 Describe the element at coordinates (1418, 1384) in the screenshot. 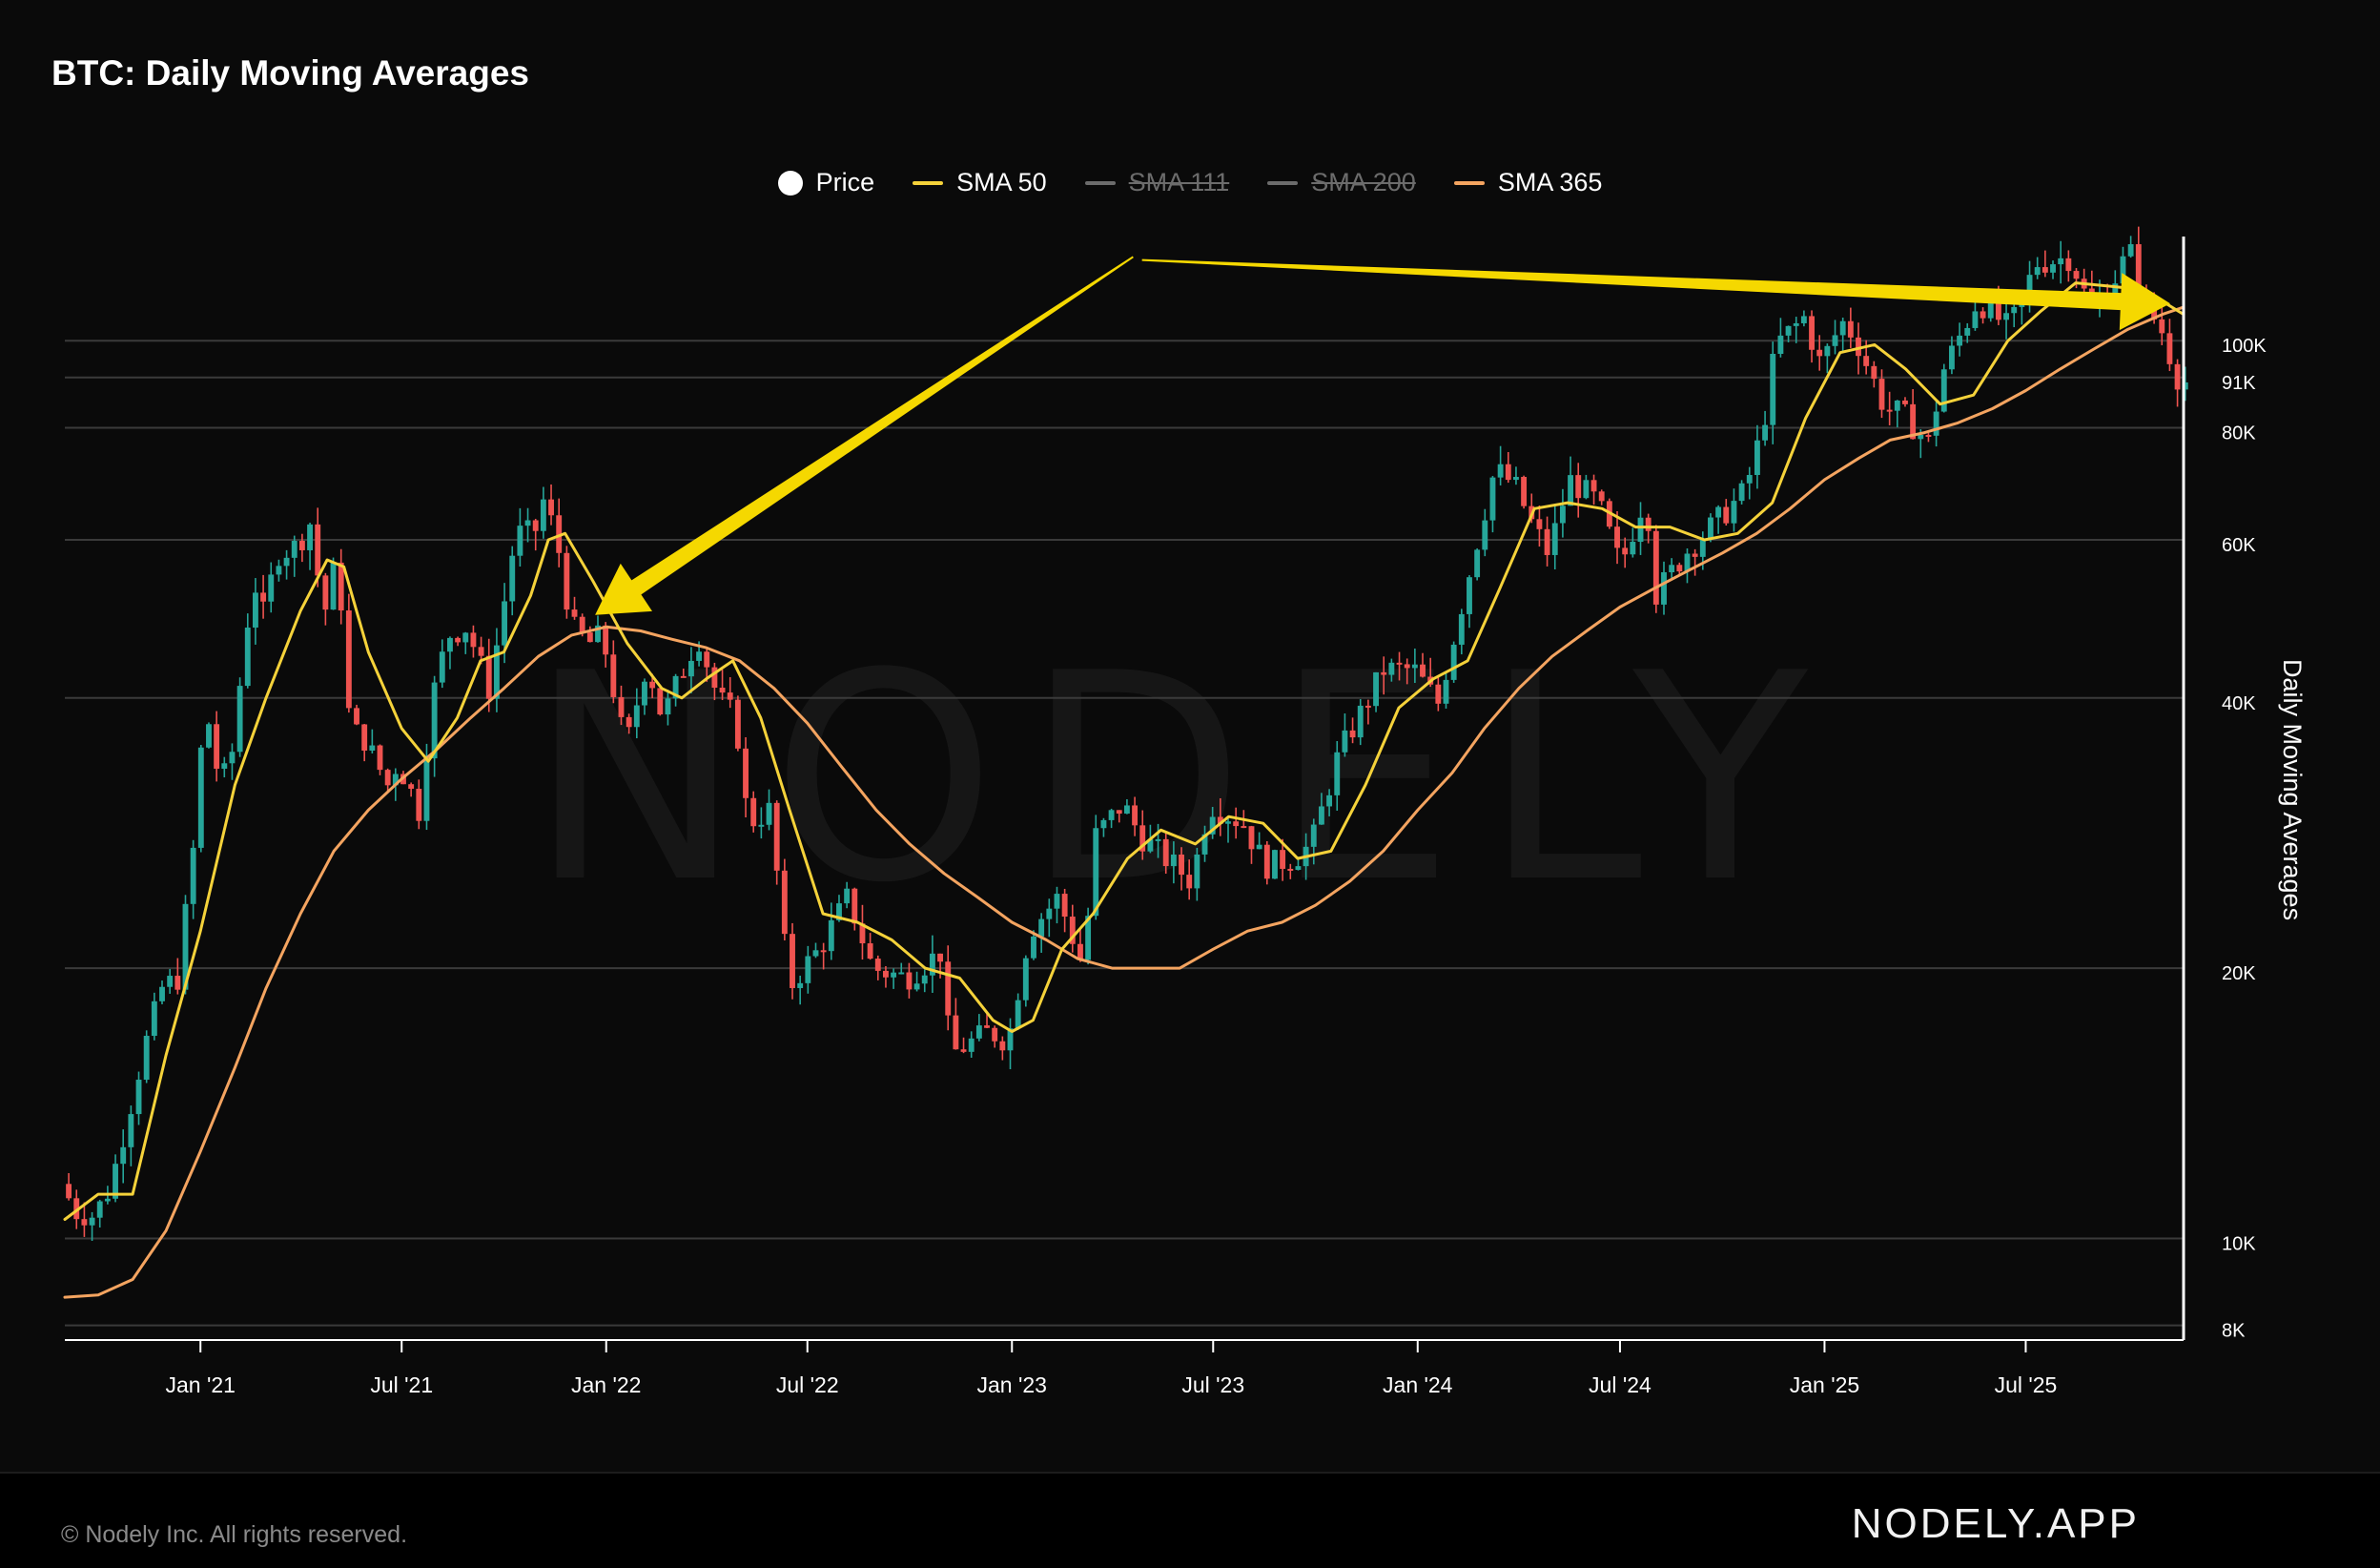

I see `x-tick-label: Jan '24` at that location.